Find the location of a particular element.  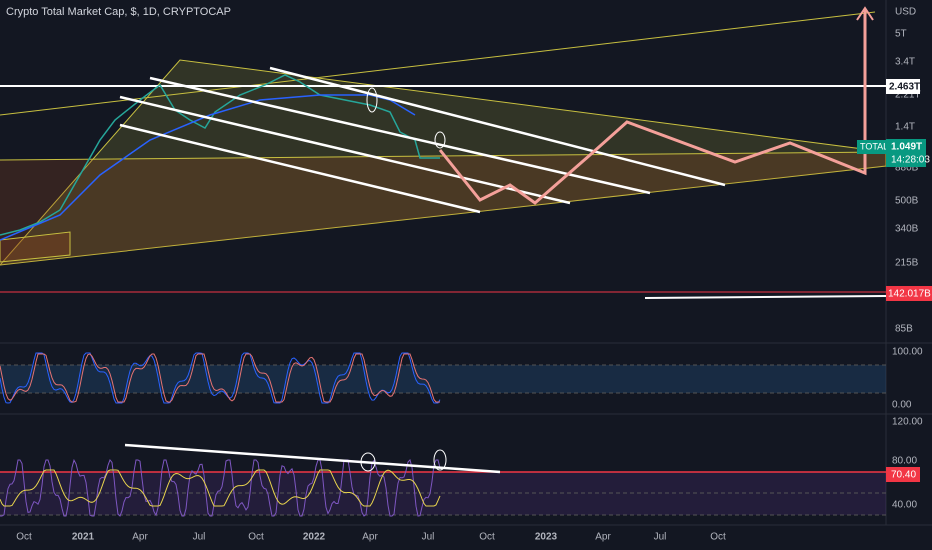

rsi-tag is located at coordinates (903, 474).